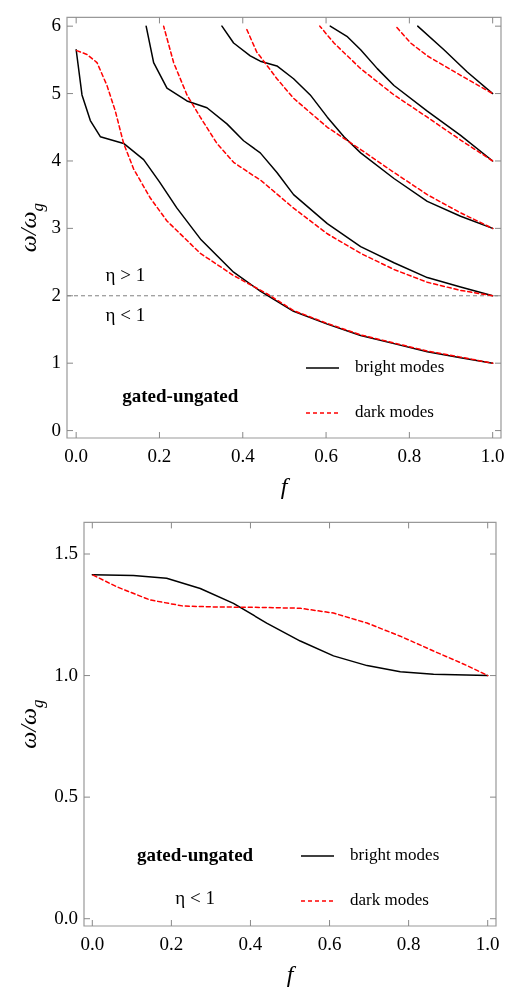 Image resolution: width=528 pixels, height=1001 pixels. What do you see at coordinates (66, 674) in the screenshot?
I see `y-tick-label: 1.0` at bounding box center [66, 674].